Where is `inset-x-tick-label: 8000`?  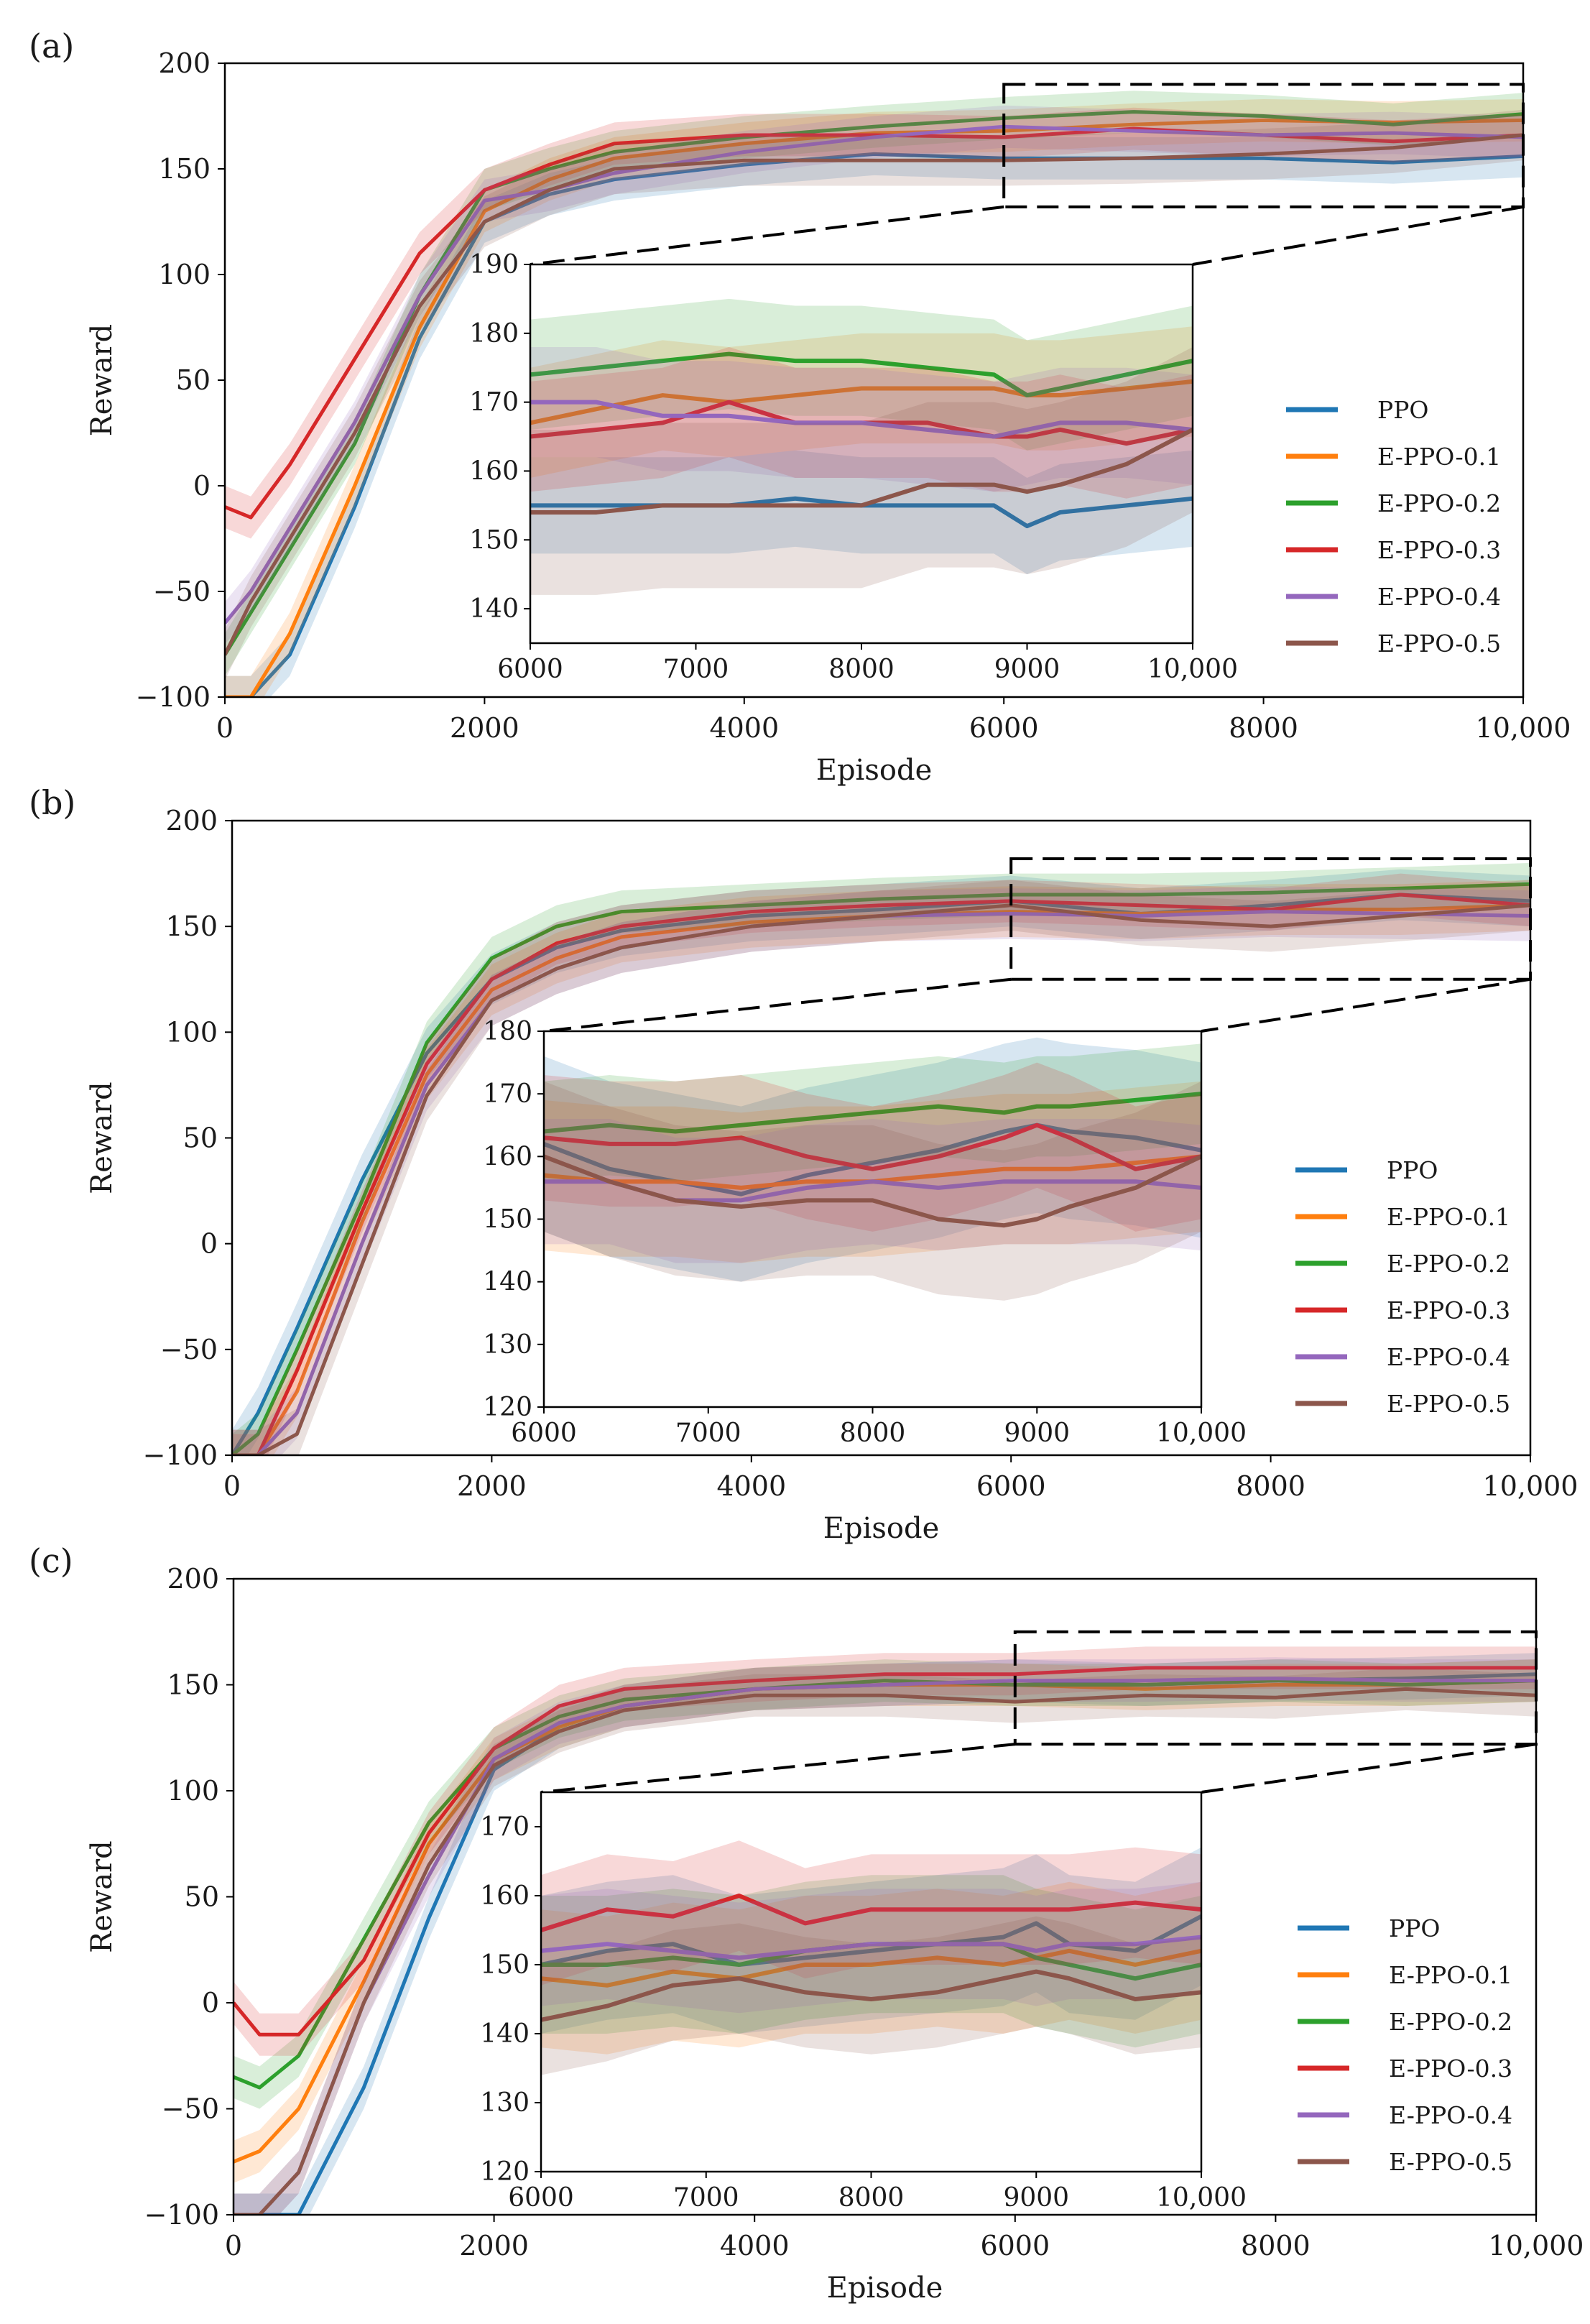
inset-x-tick-label: 8000 is located at coordinates (871, 2198).